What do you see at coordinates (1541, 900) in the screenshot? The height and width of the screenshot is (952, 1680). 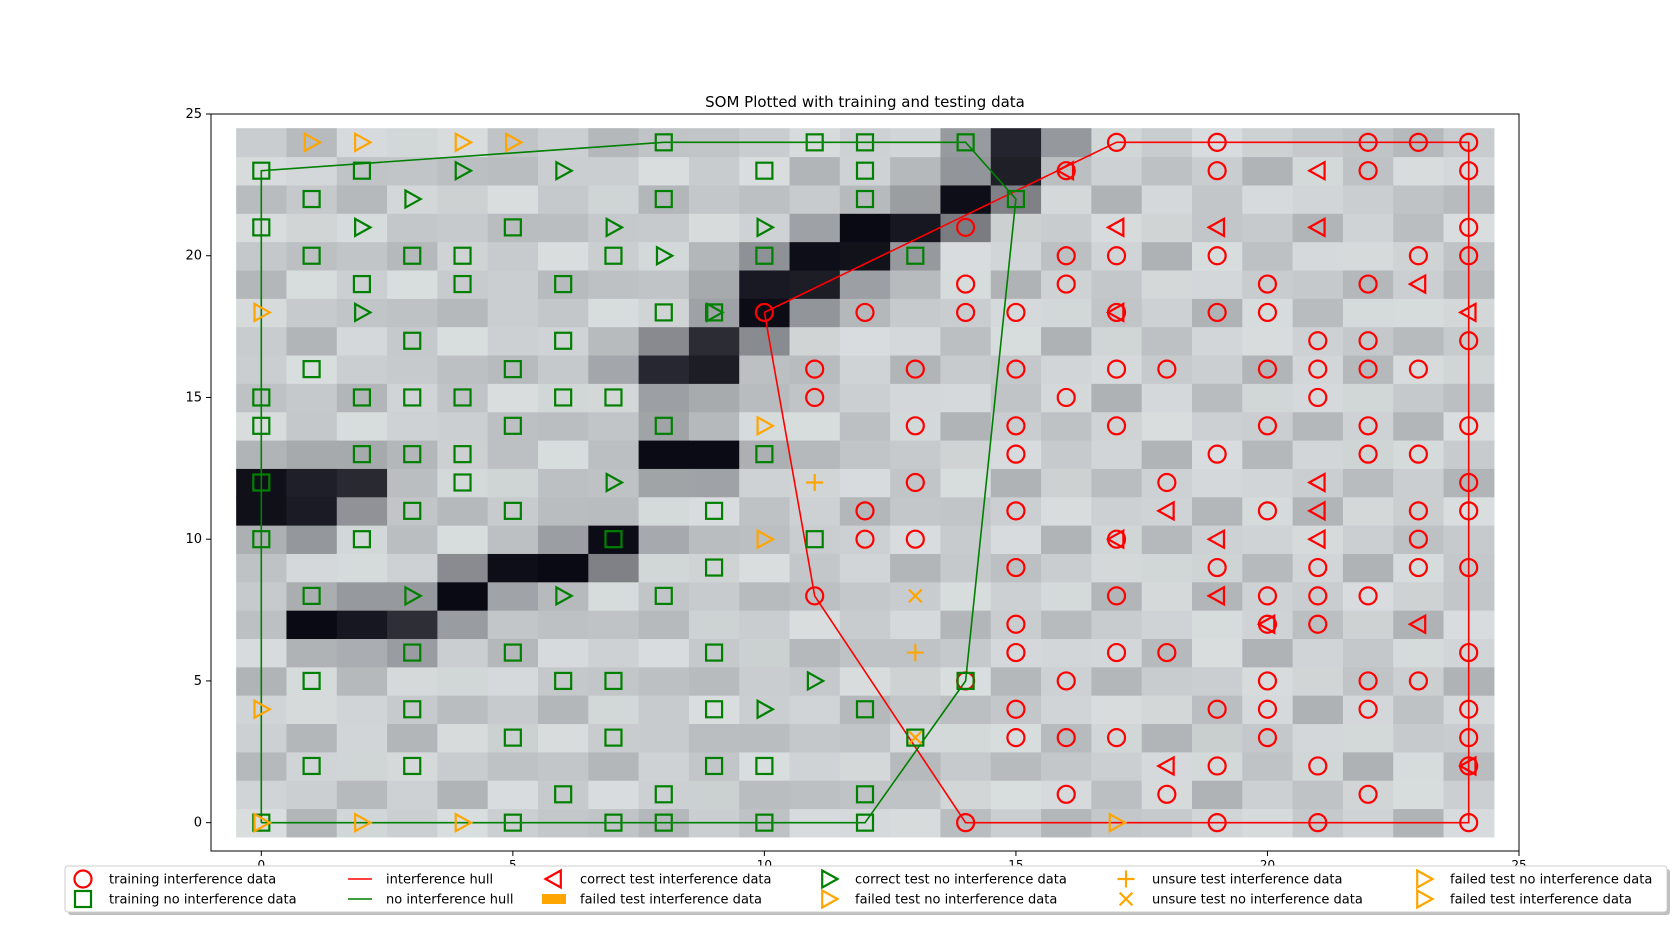 I see `legend-label: failed test interference data` at bounding box center [1541, 900].